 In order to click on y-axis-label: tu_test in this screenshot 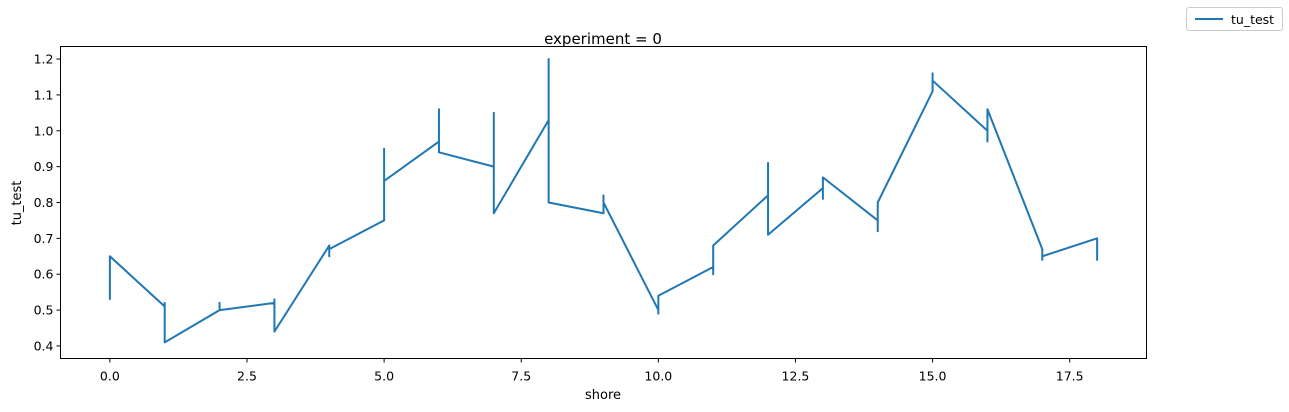, I will do `click(17, 203)`.